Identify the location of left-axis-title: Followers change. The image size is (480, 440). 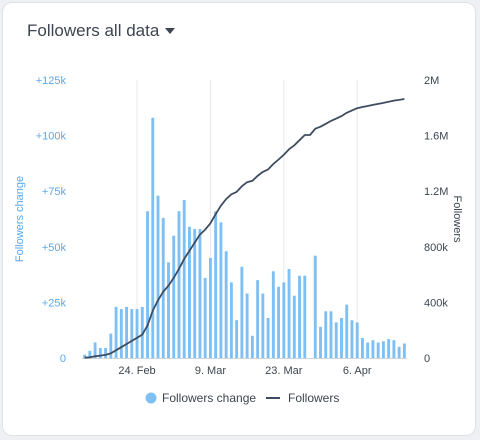
(20, 219).